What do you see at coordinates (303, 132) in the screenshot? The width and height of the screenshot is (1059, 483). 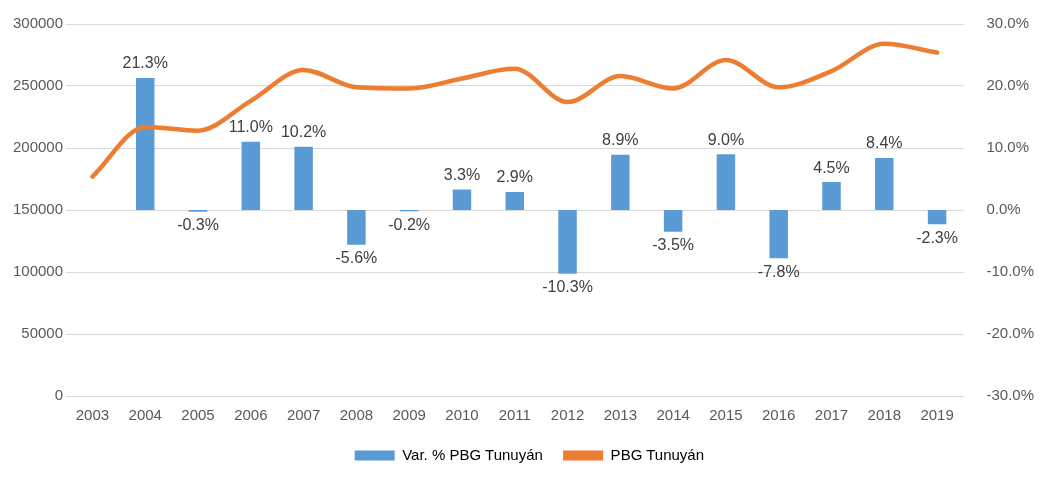 I see `data-label: 10.2%` at bounding box center [303, 132].